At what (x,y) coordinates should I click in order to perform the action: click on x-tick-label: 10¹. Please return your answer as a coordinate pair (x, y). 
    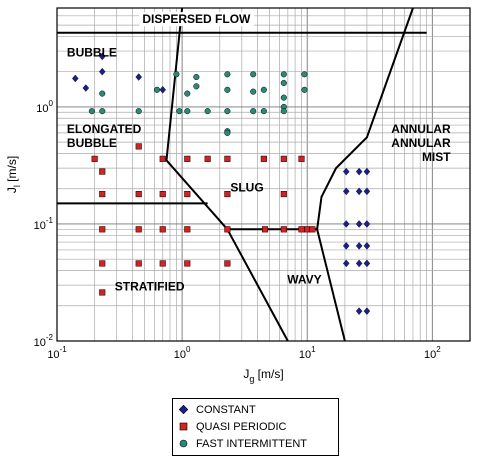
    Looking at the image, I should click on (307, 353).